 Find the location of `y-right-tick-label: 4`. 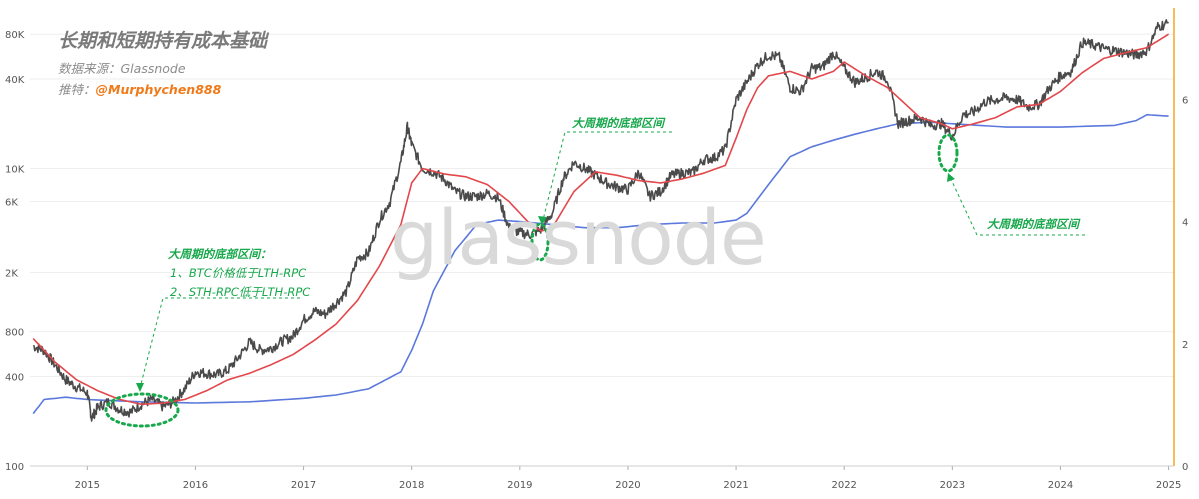

y-right-tick-label: 4 is located at coordinates (1185, 223).